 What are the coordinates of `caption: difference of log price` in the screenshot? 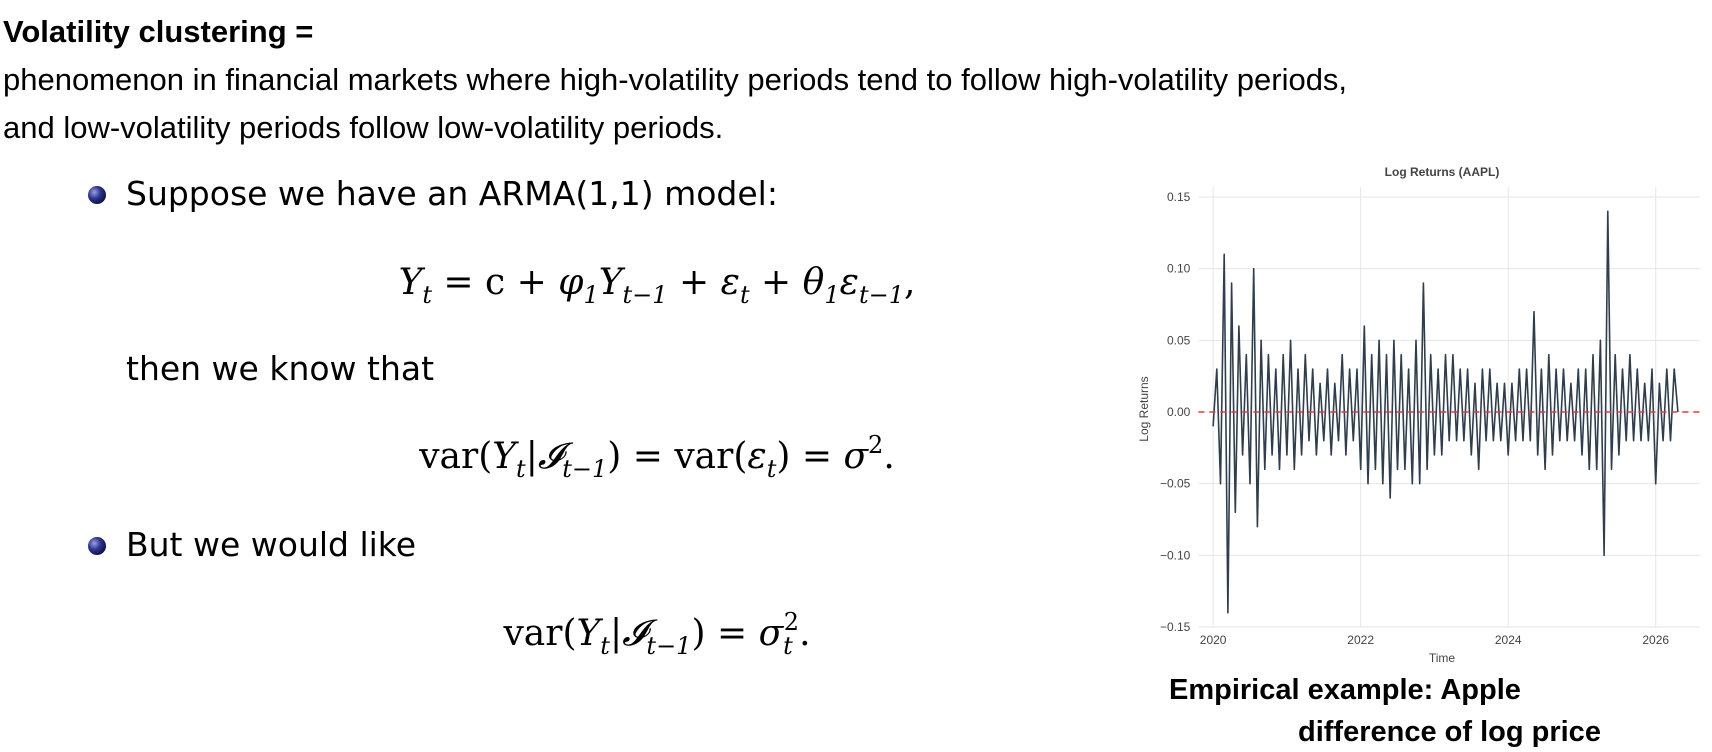 It's located at (1449, 732).